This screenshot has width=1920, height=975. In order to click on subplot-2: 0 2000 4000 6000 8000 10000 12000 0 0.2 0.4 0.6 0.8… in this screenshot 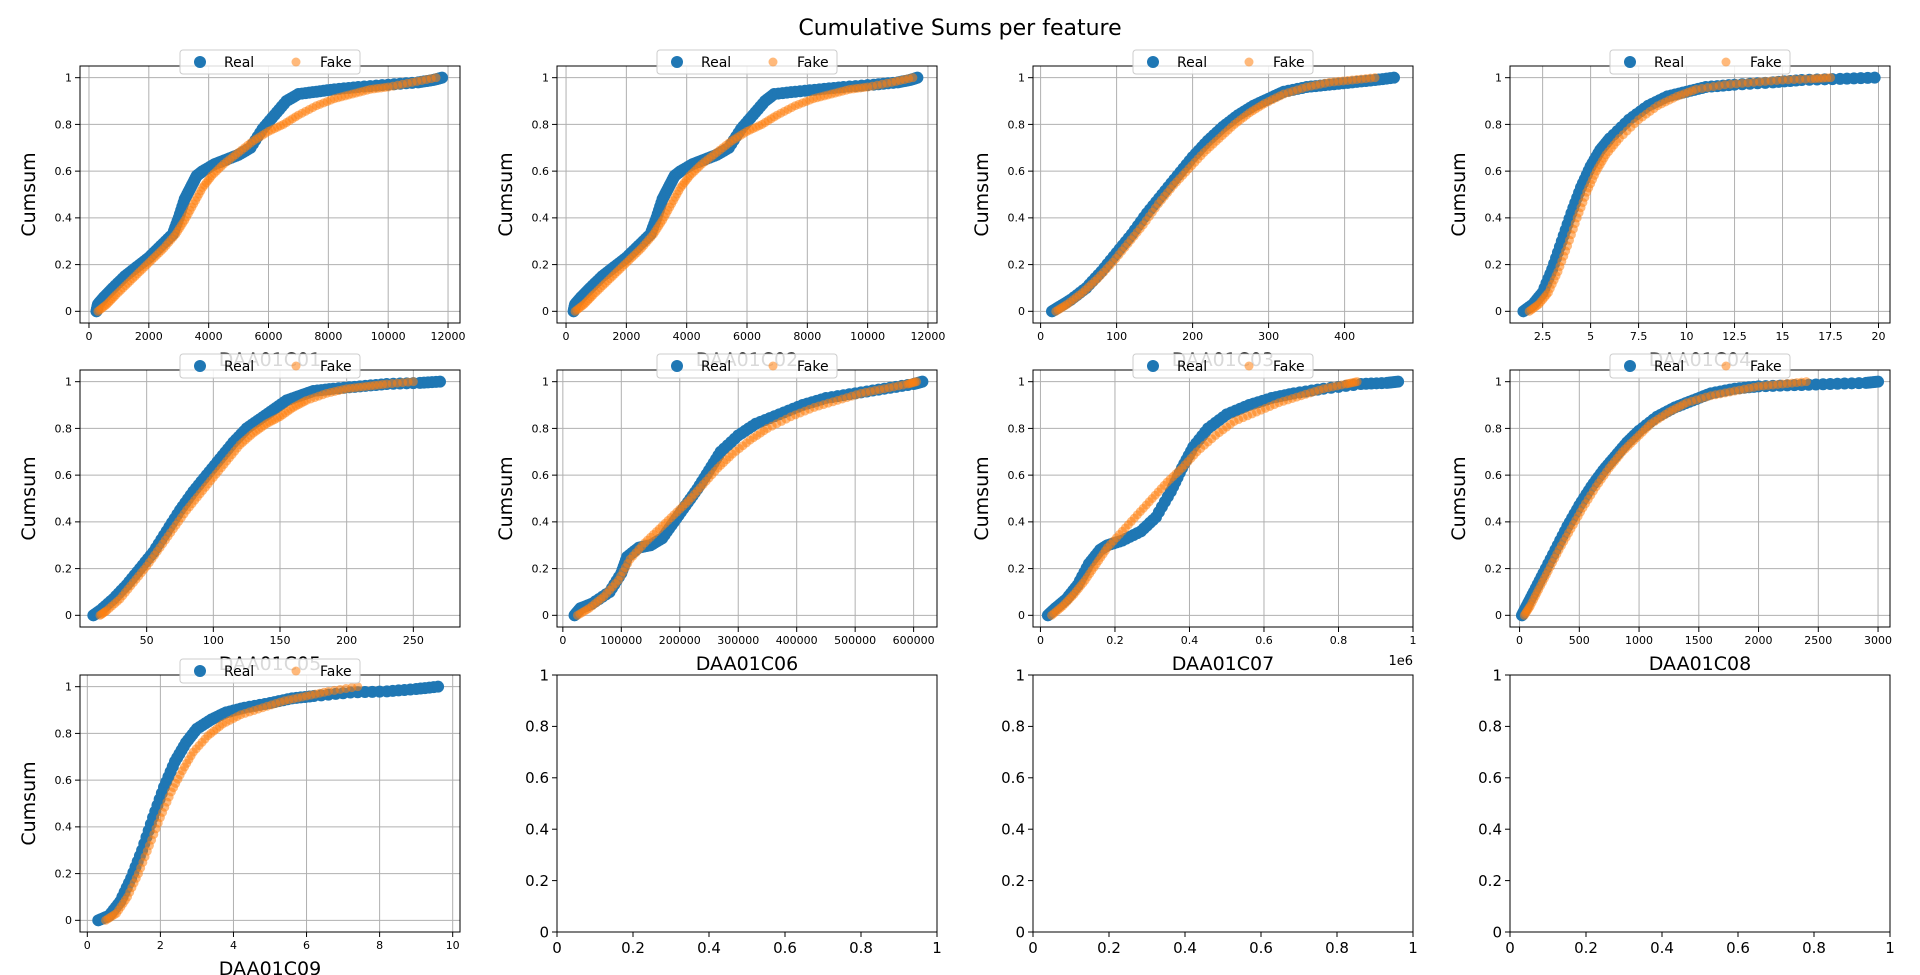, I will do `click(720, 210)`.